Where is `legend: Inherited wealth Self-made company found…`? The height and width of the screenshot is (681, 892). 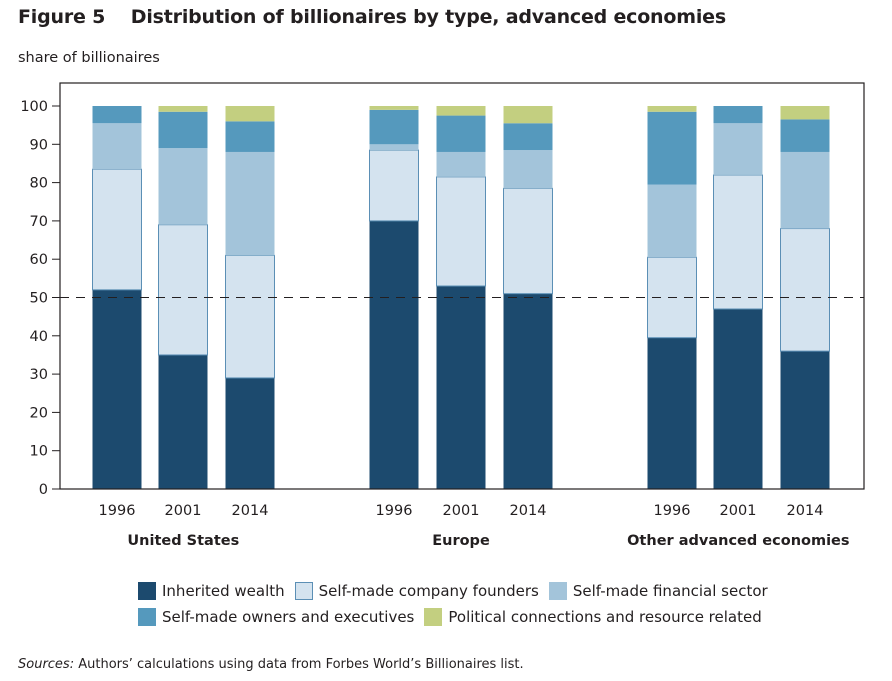
legend: Inherited wealth Self-made company found… is located at coordinates (488, 604).